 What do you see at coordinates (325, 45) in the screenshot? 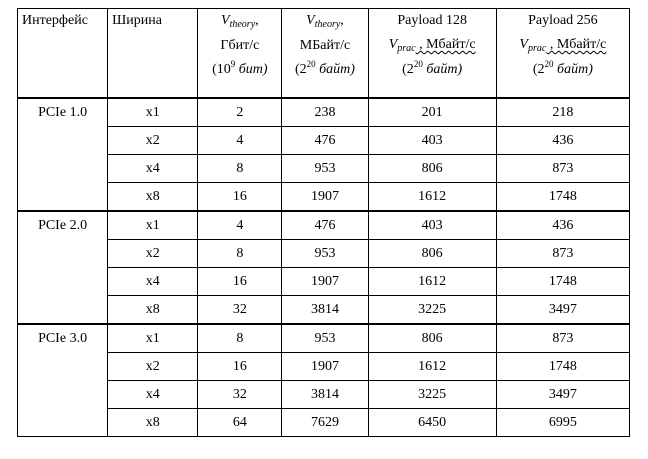
I see `header-vtheory-mbyte-unit: МБайт/с` at bounding box center [325, 45].